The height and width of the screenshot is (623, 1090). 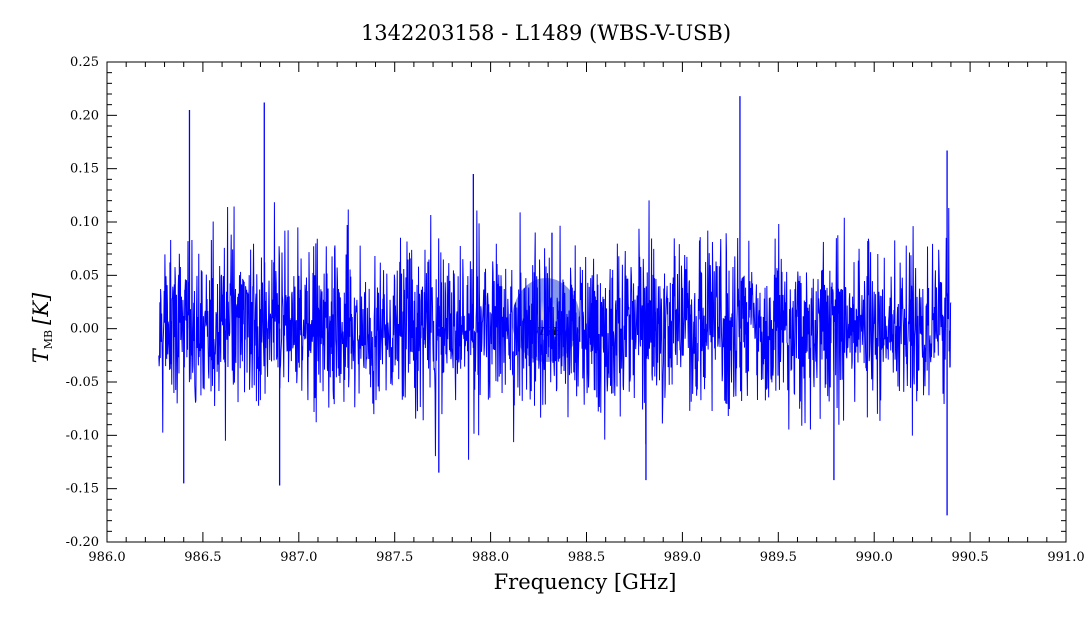 What do you see at coordinates (84, 329) in the screenshot?
I see `y-tick-label: 0.00` at bounding box center [84, 329].